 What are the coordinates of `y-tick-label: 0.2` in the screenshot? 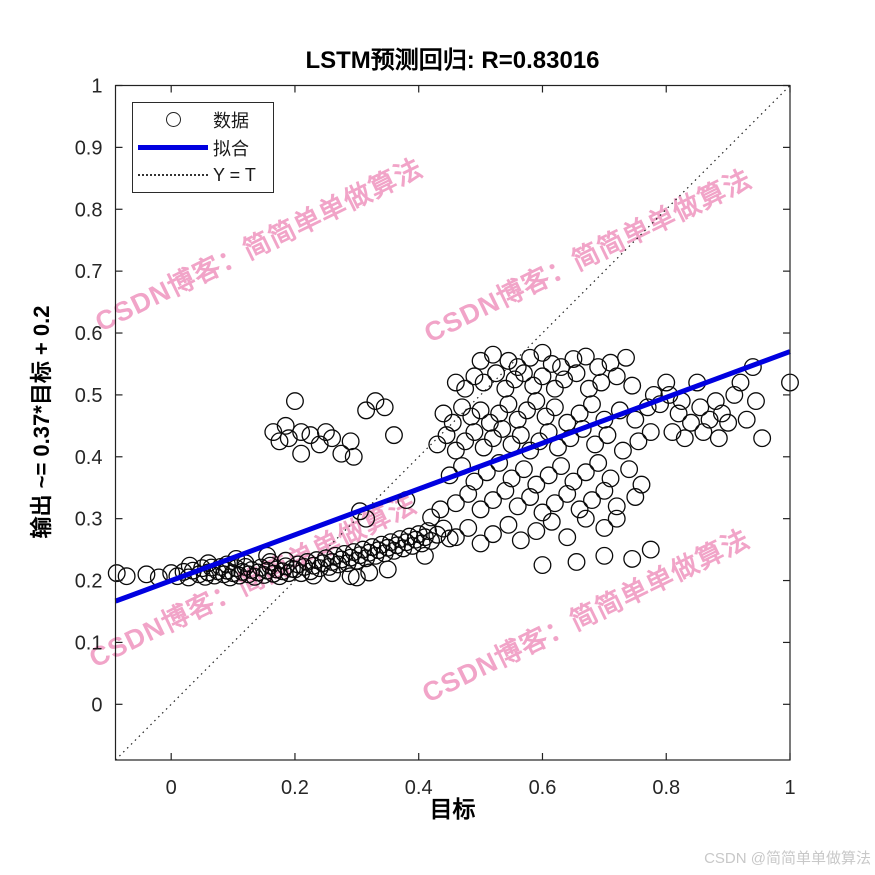 It's located at (89, 582).